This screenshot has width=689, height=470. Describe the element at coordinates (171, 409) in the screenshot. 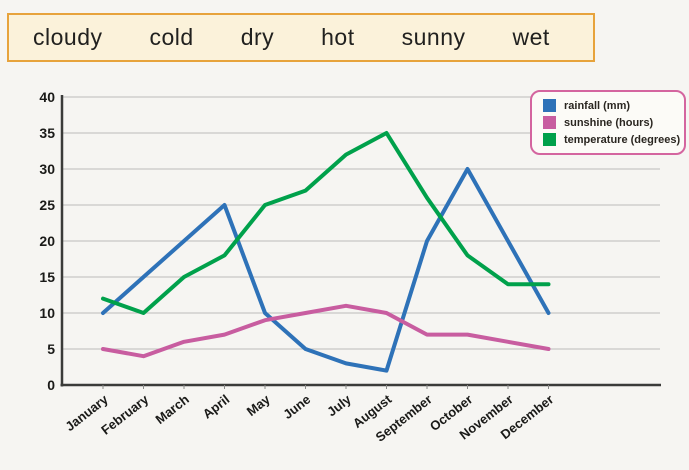

I see `x-tick-label-March: March` at that location.